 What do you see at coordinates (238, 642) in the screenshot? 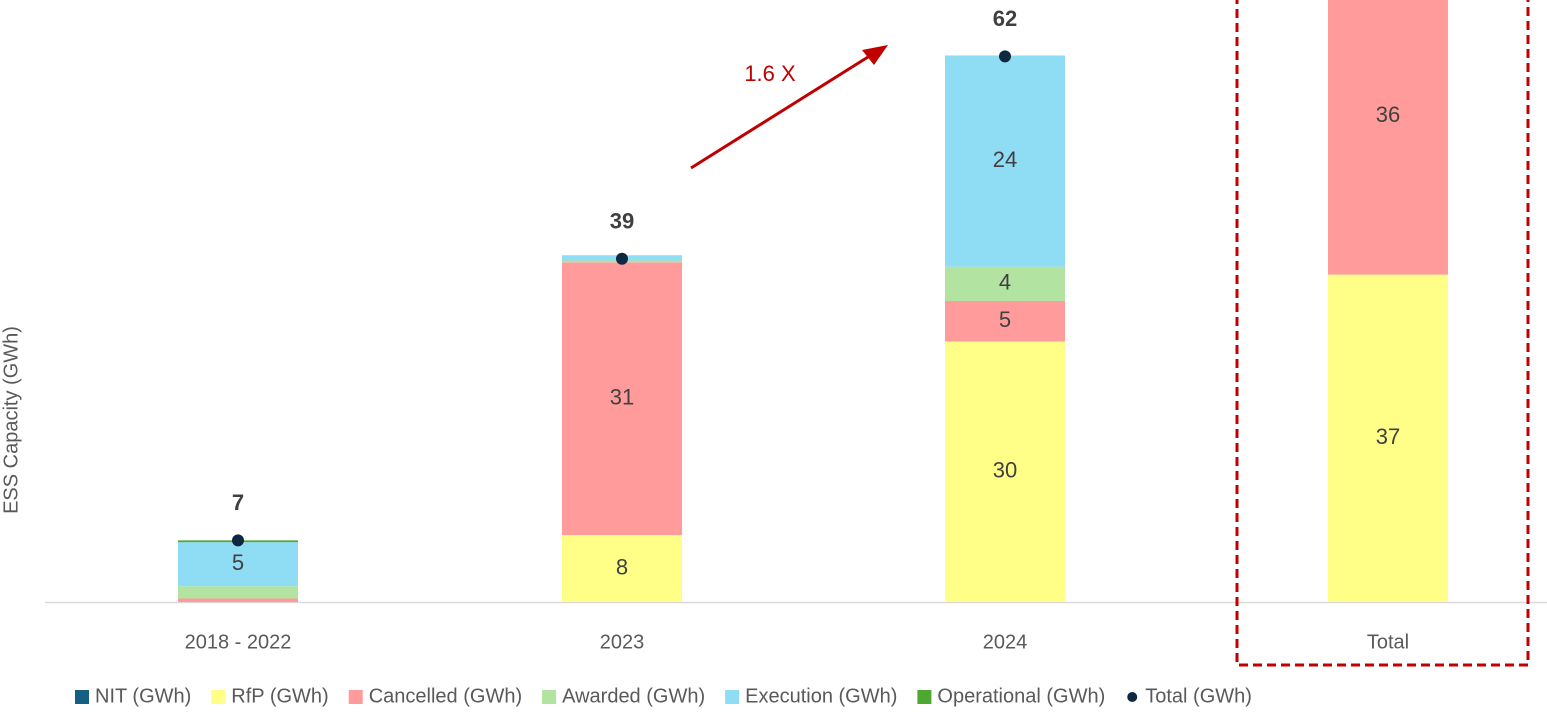
I see `x-tick-label: 2018 - 2022` at bounding box center [238, 642].